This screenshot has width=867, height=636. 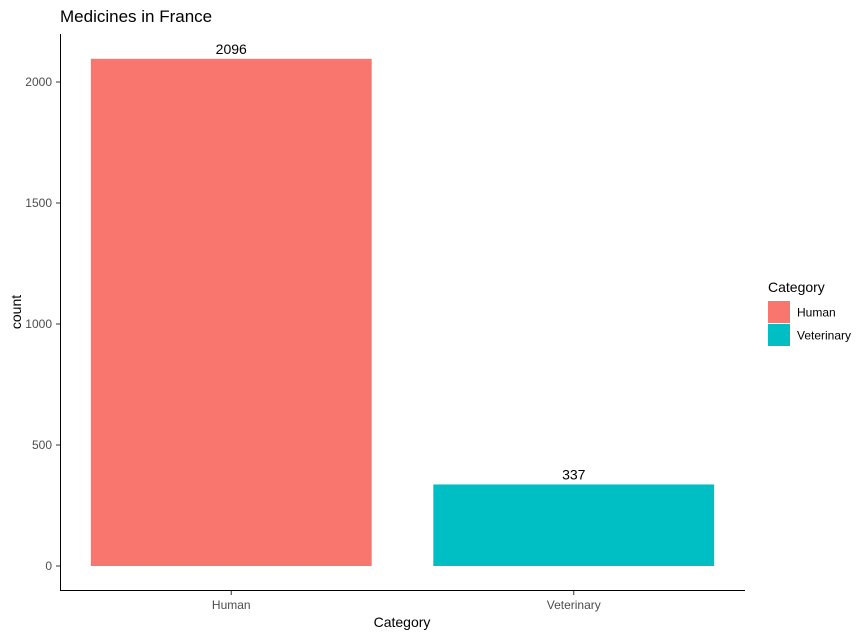 What do you see at coordinates (574, 605) in the screenshot?
I see `x-tick-label-veterinary: Veterinary` at bounding box center [574, 605].